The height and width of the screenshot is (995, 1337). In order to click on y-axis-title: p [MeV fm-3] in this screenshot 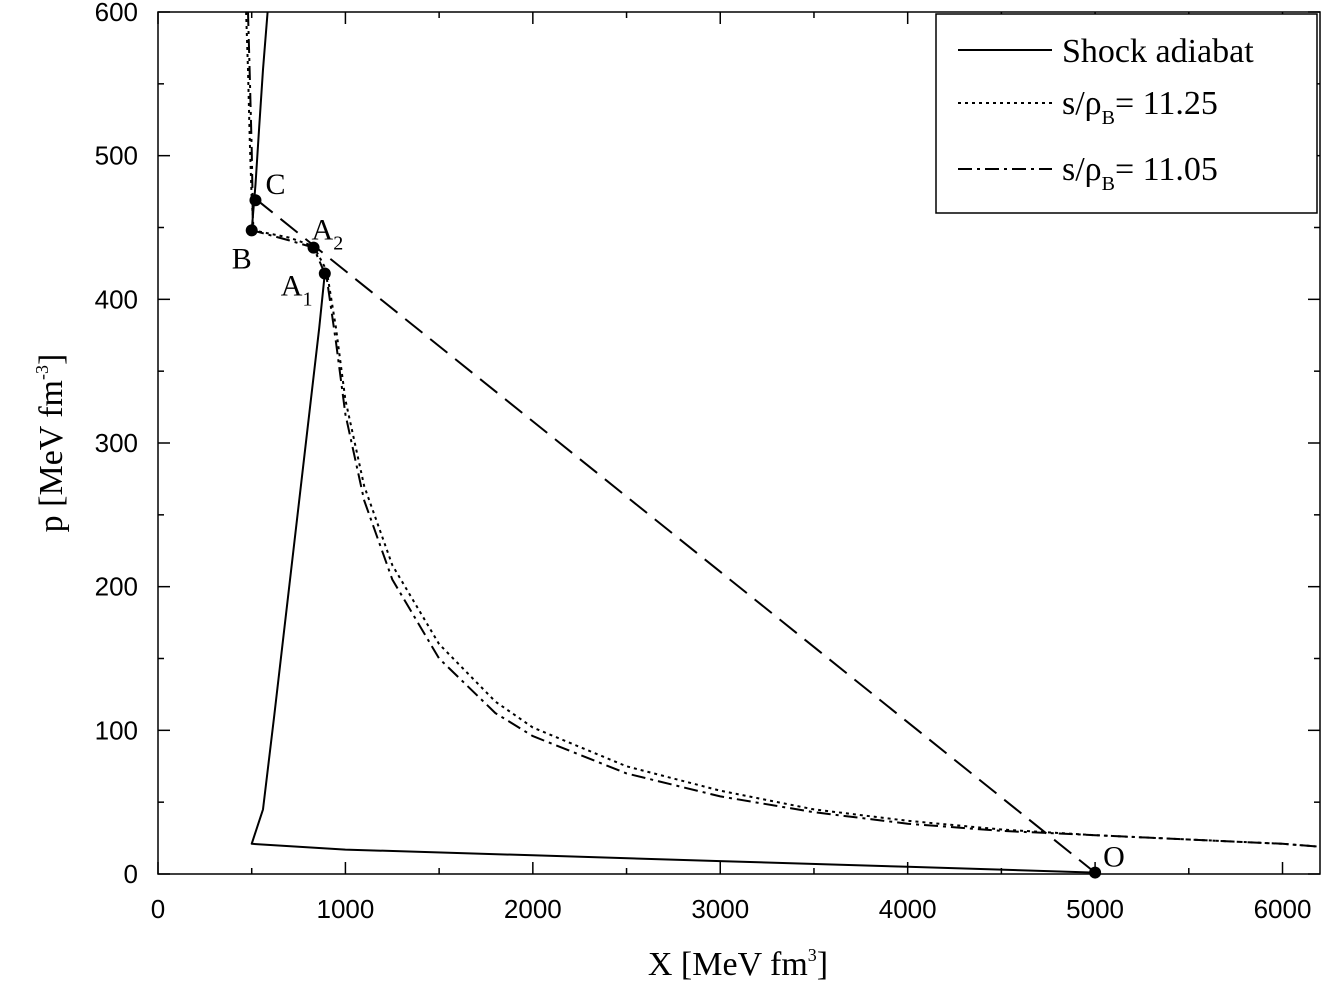, I will do `click(51, 443)`.